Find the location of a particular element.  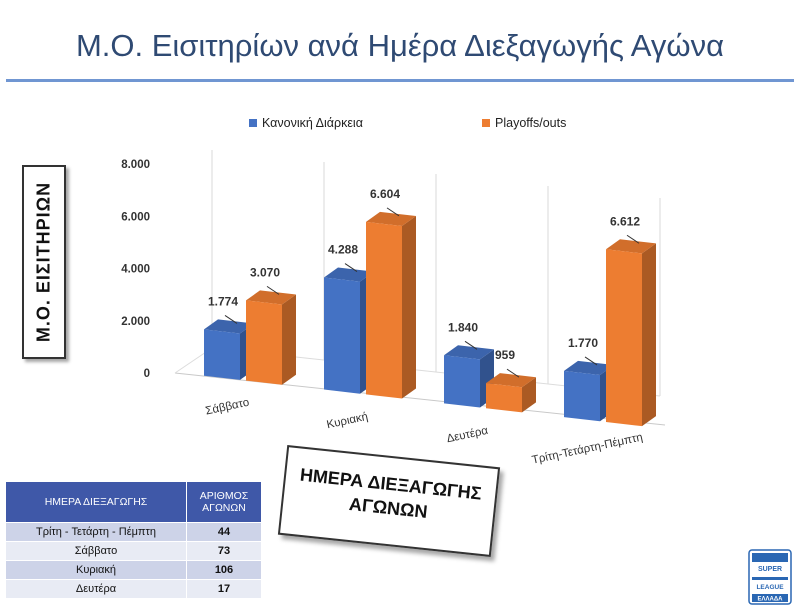

x-tick-label: Τρίτη-Τετάρτη-Πέμπτη is located at coordinates (587, 448).